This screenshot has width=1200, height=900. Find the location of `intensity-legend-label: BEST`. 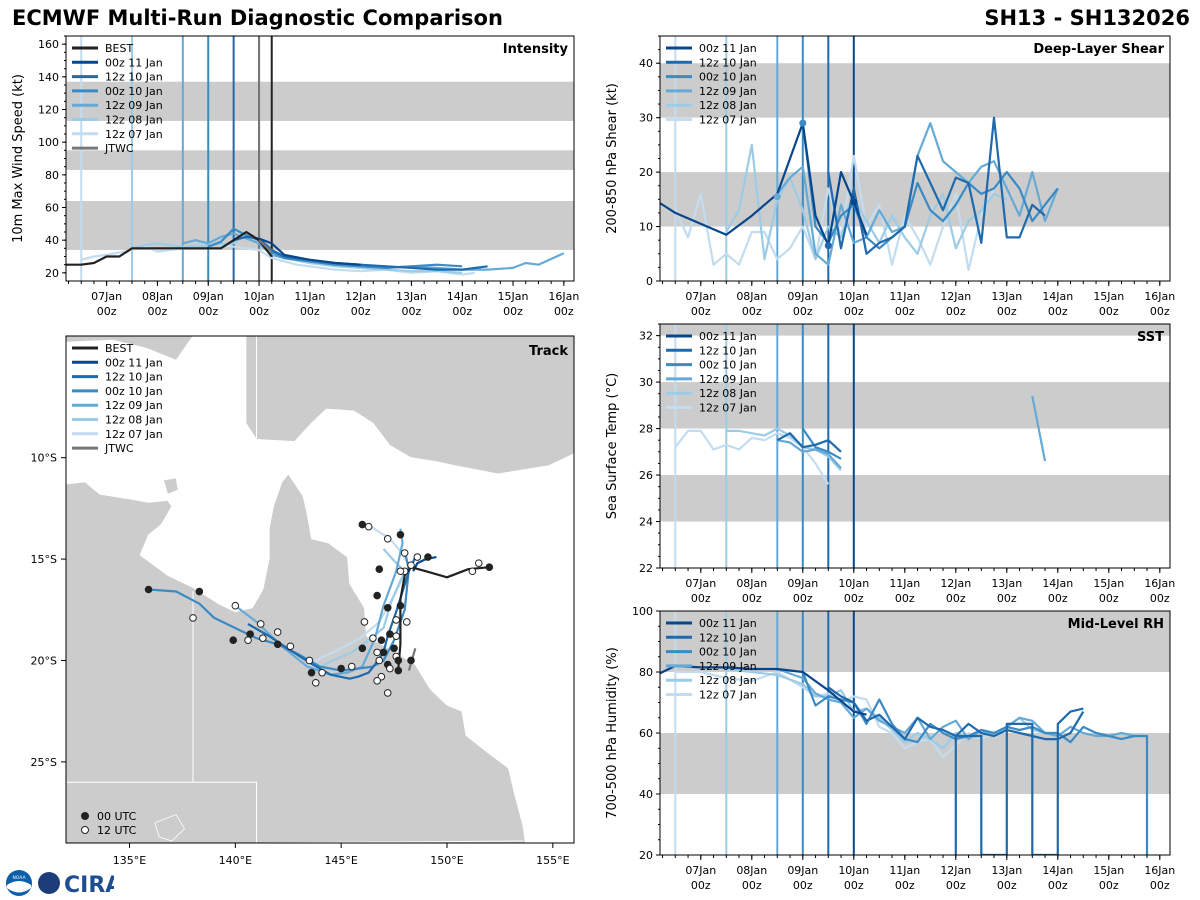

intensity-legend-label: BEST is located at coordinates (119, 48).